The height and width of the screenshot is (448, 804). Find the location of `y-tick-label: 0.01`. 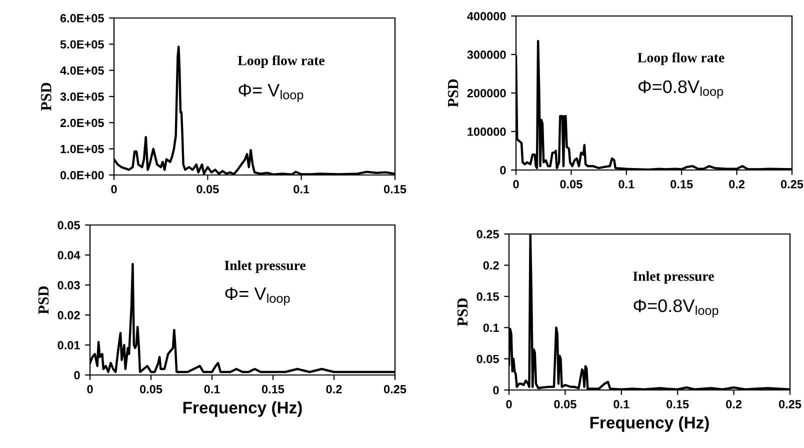

y-tick-label: 0.01 is located at coordinates (69, 345).